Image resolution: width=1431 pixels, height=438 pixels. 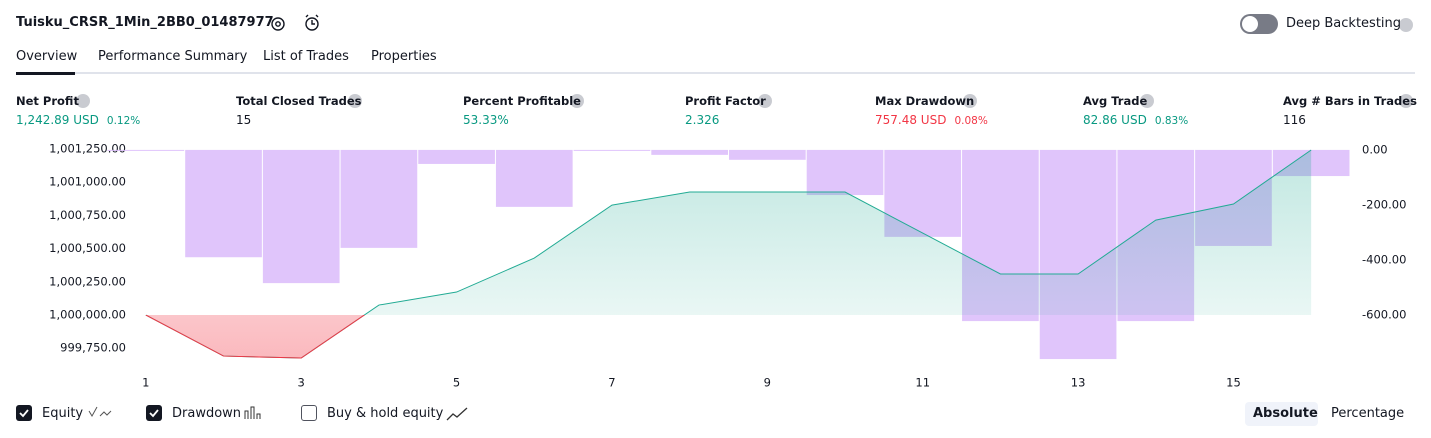 I want to click on equity-icon, so click(x=100, y=411).